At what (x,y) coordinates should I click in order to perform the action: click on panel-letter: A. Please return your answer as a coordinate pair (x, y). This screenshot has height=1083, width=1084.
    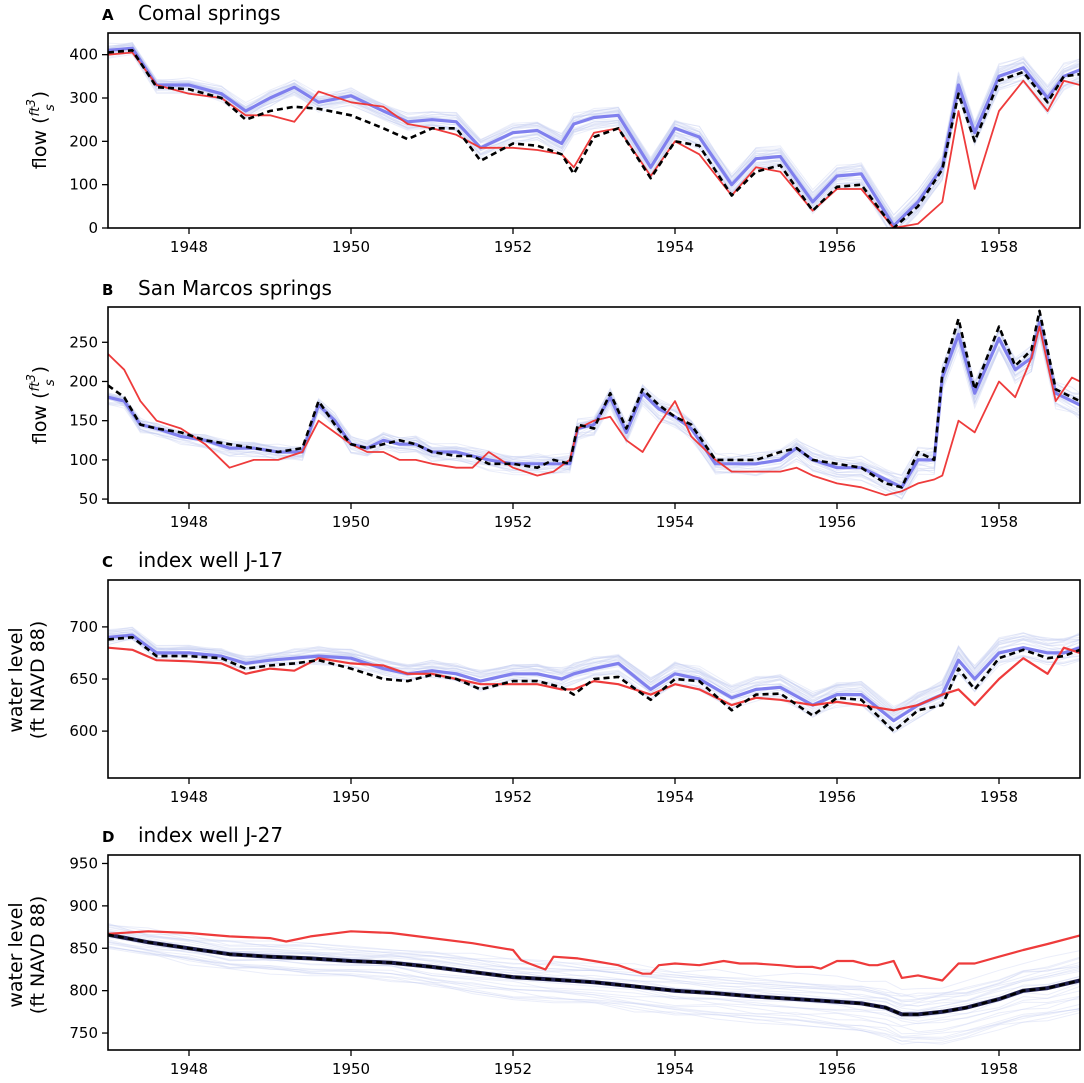
    Looking at the image, I should click on (108, 15).